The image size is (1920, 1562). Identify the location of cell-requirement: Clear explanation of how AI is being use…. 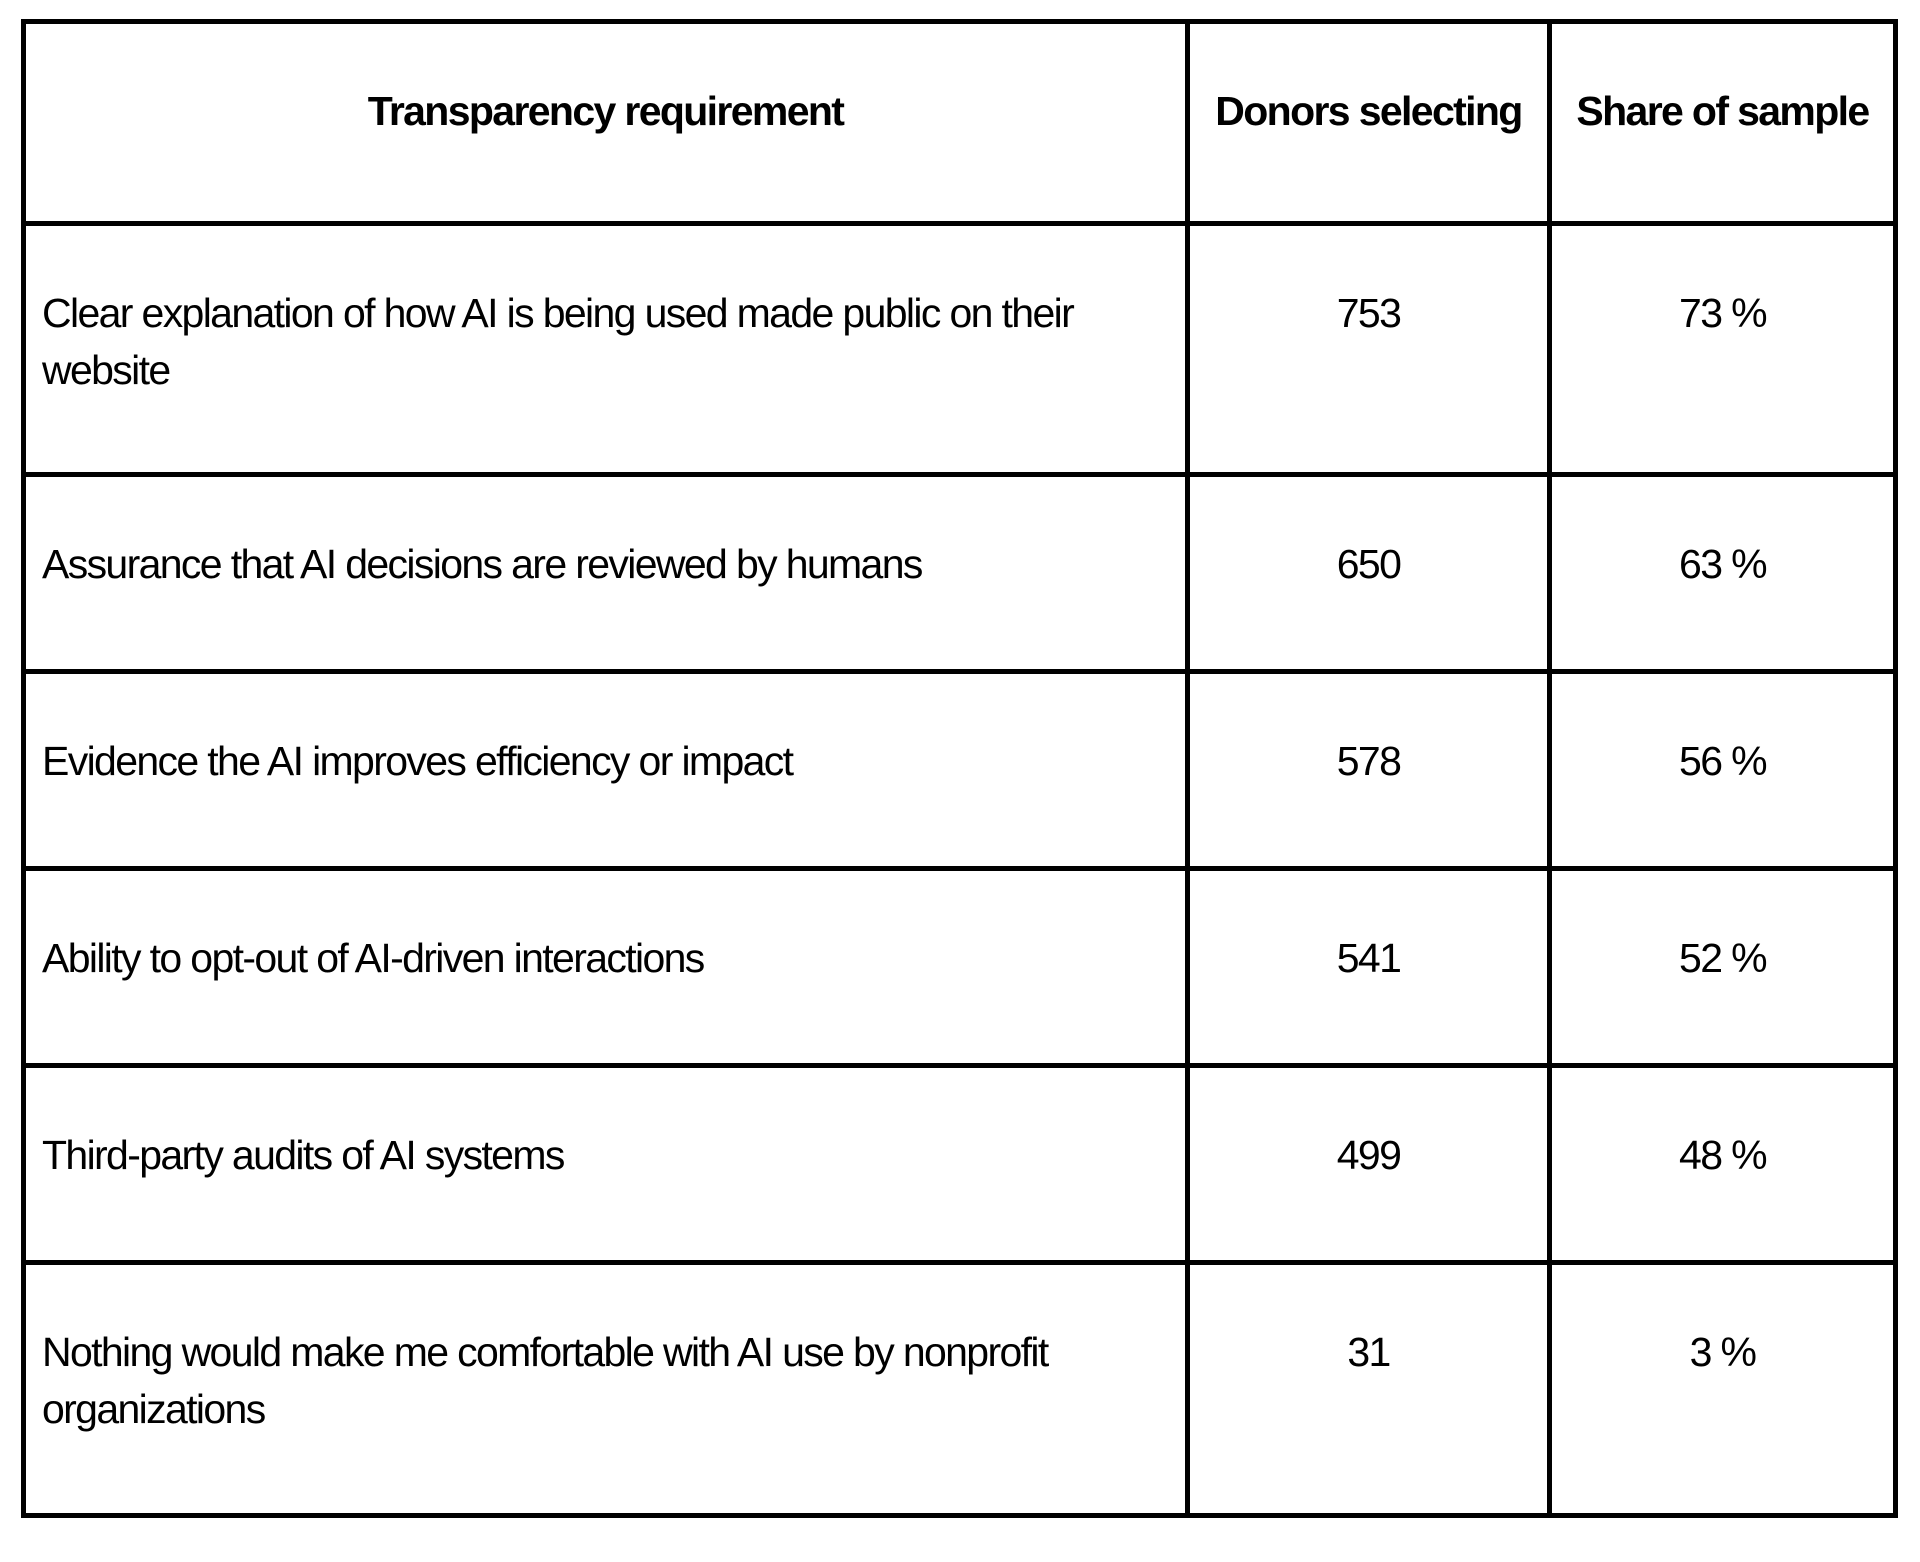
(605, 349).